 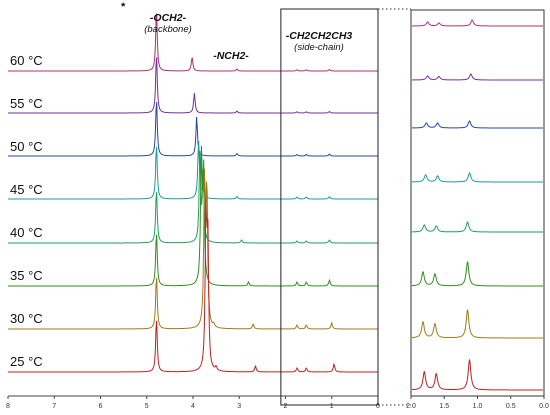 I want to click on x-tick-label: 3, so click(x=239, y=406).